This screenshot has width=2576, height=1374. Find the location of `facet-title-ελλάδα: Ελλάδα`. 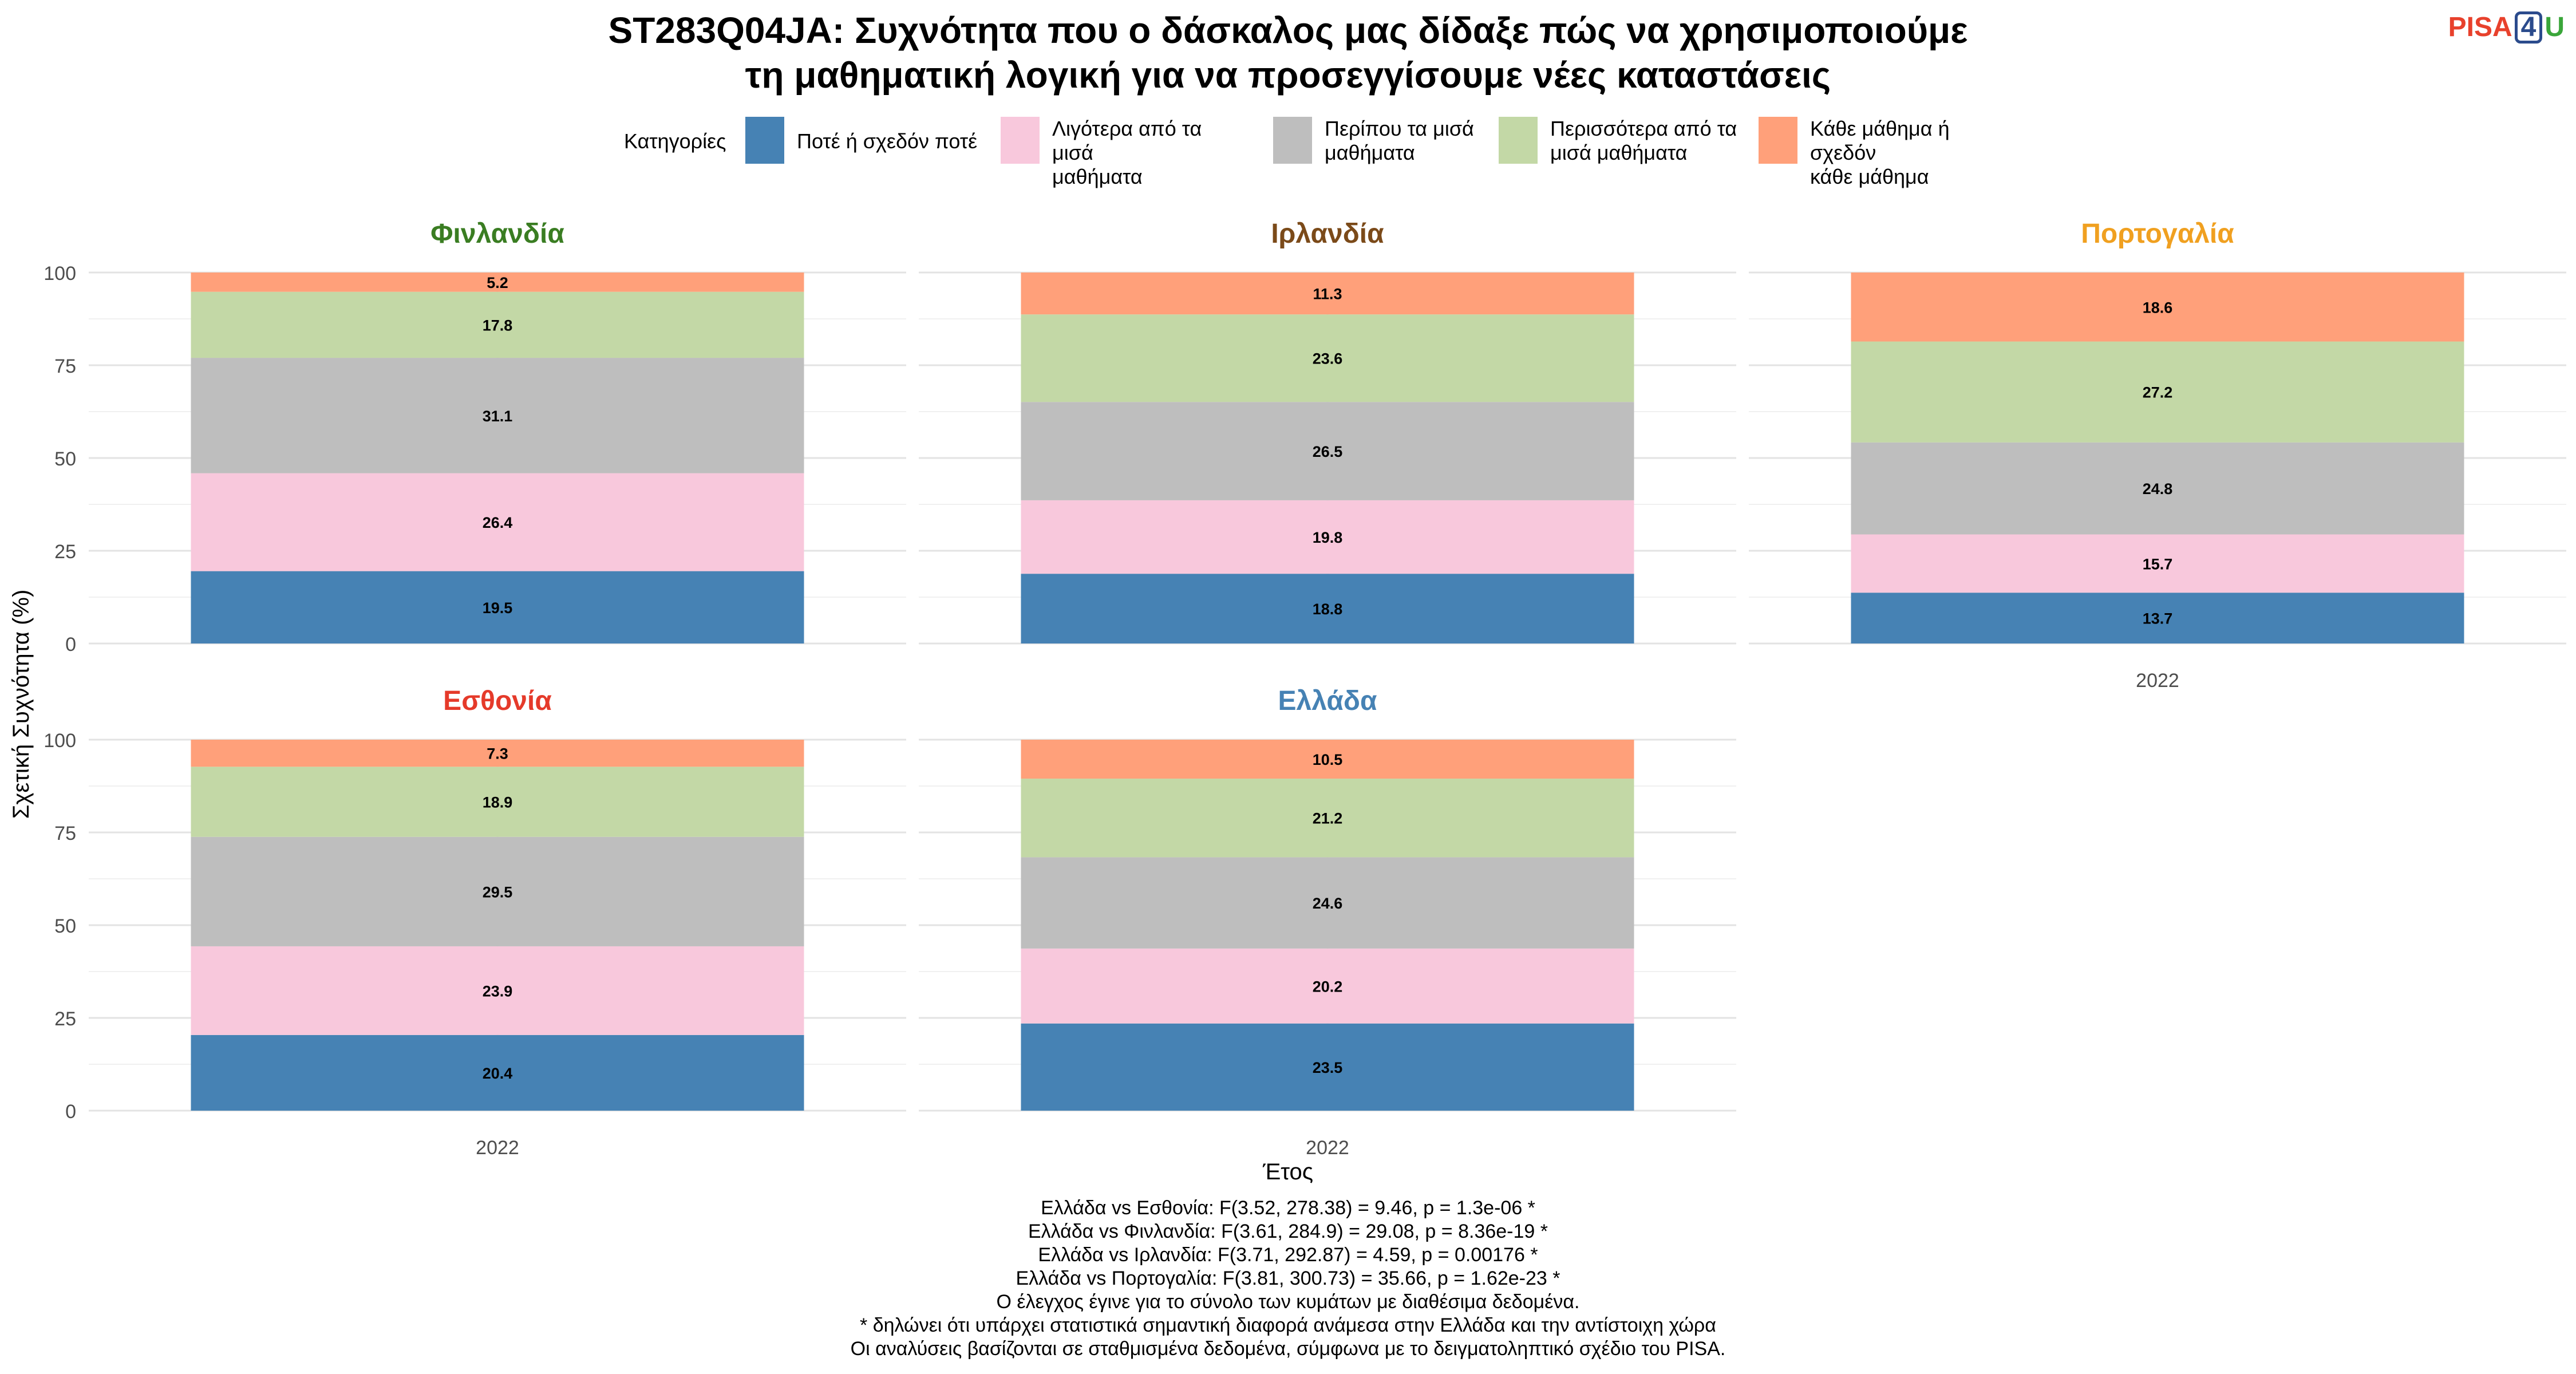

facet-title-ελλάδα: Ελλάδα is located at coordinates (1327, 701).